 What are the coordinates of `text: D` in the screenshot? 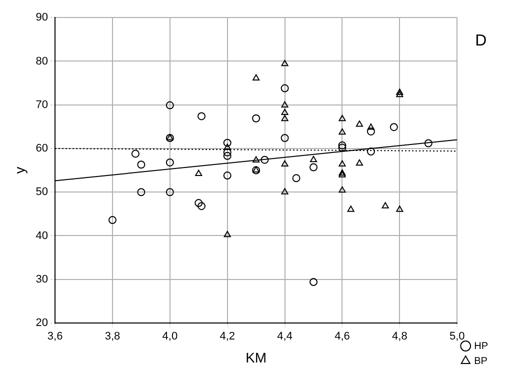 It's located at (481, 41).